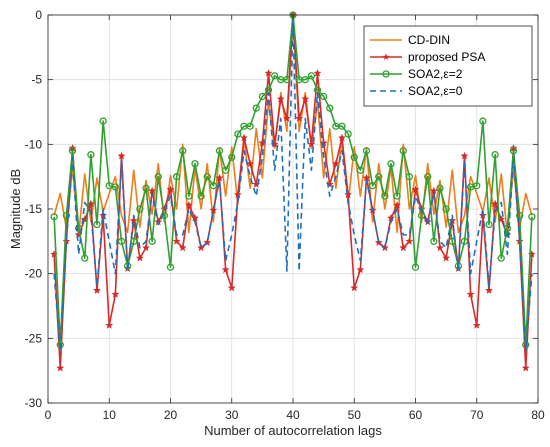 This screenshot has width=550, height=447. What do you see at coordinates (34, 403) in the screenshot?
I see `y-tick-label: -30` at bounding box center [34, 403].